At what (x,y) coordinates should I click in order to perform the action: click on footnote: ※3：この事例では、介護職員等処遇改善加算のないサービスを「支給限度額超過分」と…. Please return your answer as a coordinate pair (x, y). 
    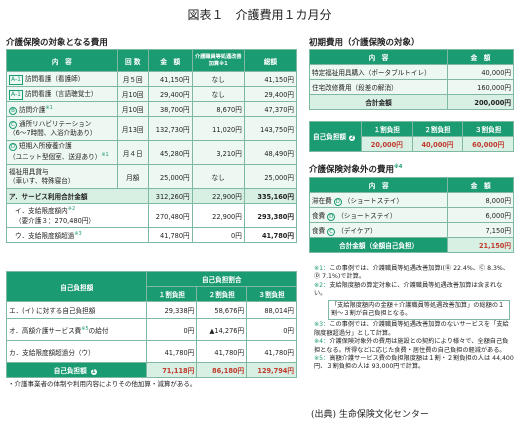
    Looking at the image, I should click on (411, 329).